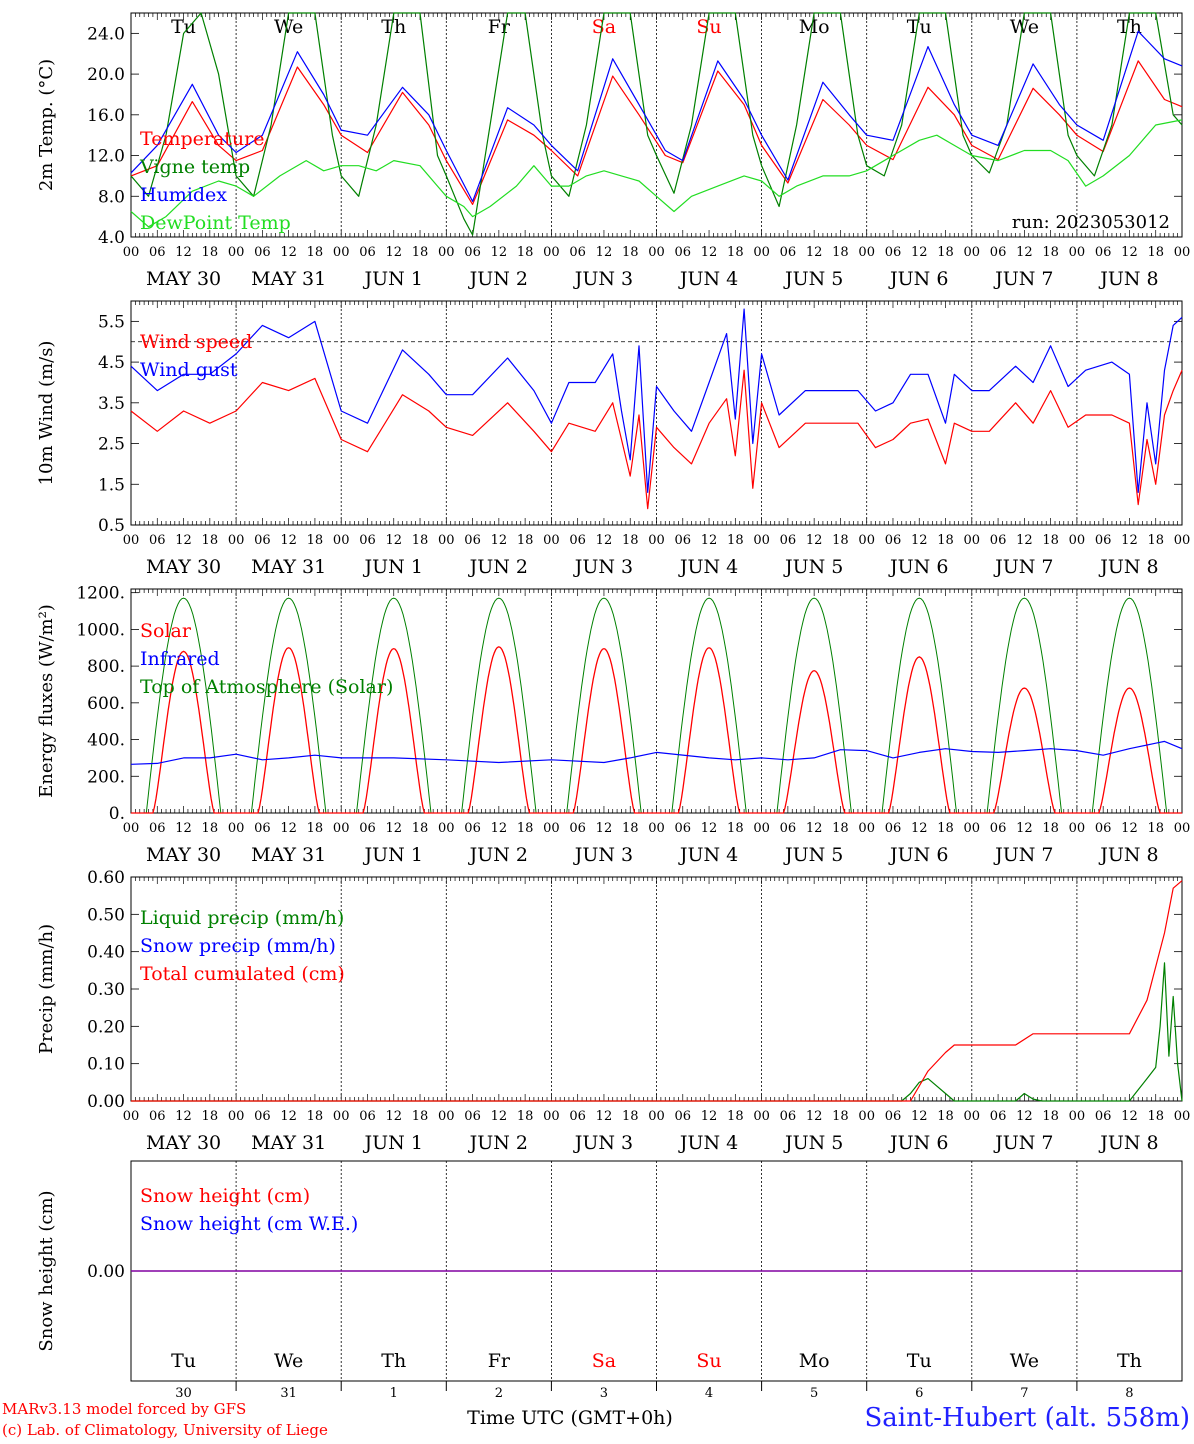 This screenshot has width=1194, height=1444. I want to click on credit-line: MARv3.13 model forced by GFS, so click(124, 1409).